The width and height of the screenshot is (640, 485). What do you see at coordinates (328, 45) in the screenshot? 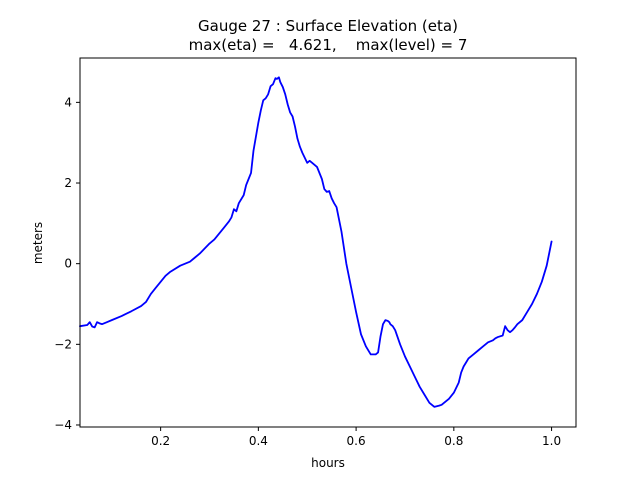
I see `chart-subtitle: max(eta) = 4.621, max(level) = 7` at bounding box center [328, 45].